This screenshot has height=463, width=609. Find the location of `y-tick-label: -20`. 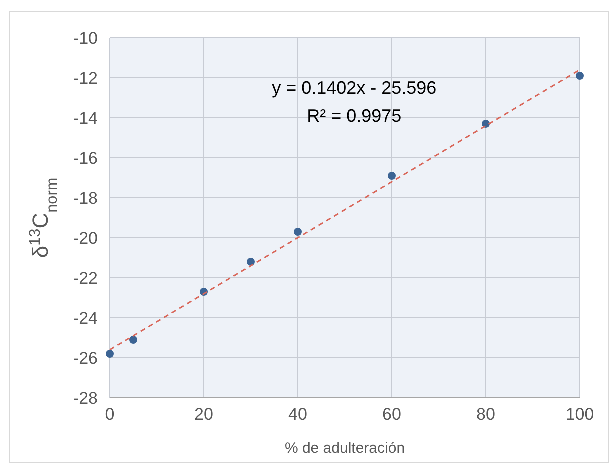

y-tick-label: -20 is located at coordinates (85, 238).